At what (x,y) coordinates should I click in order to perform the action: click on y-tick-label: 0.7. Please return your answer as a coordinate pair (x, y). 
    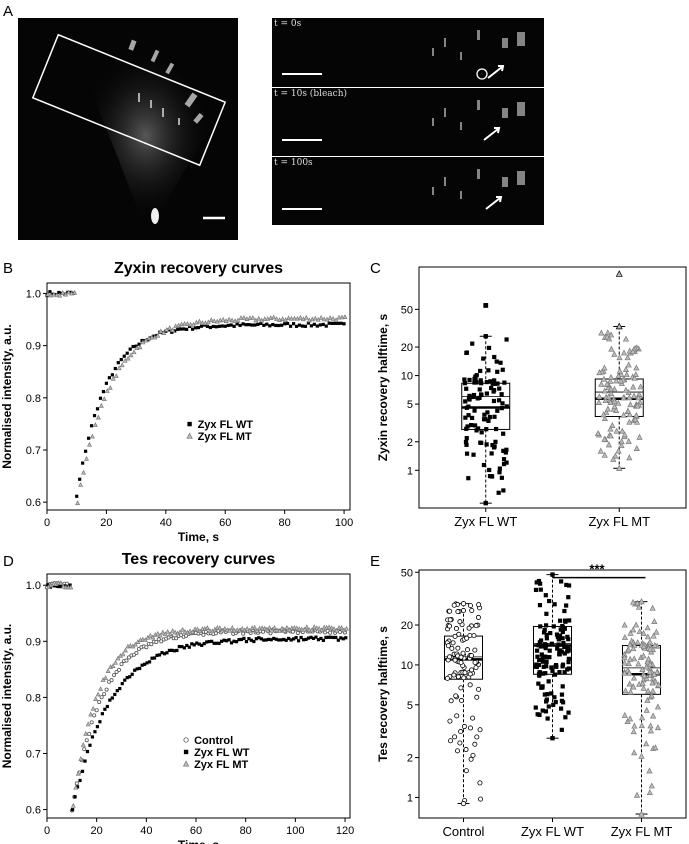
    Looking at the image, I should click on (33, 451).